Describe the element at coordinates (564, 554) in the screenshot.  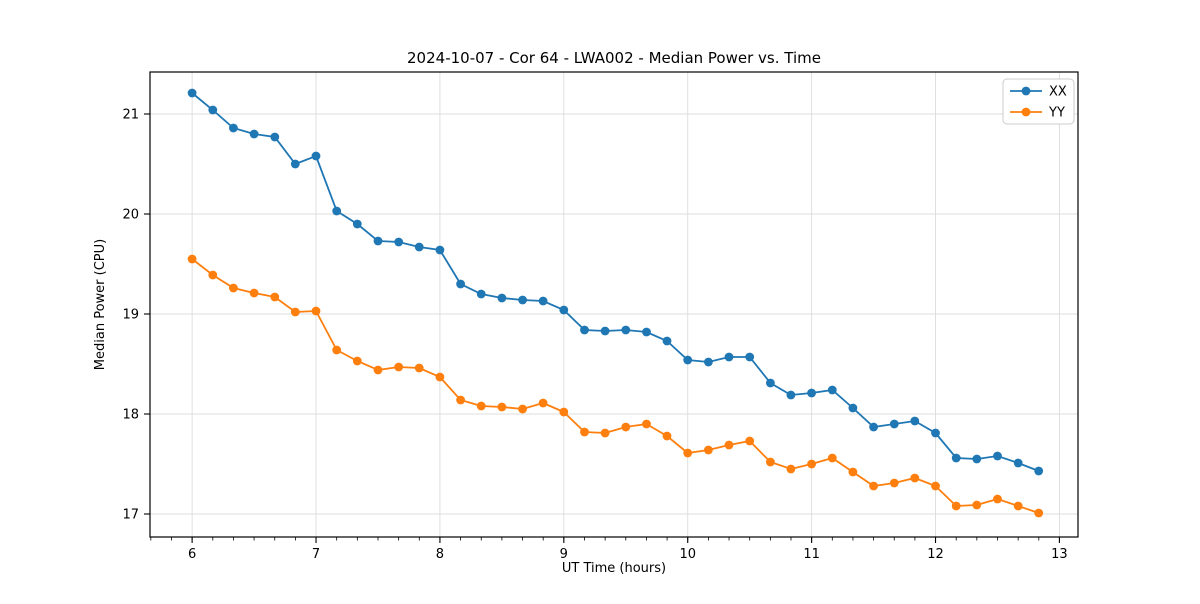
I see `x-tick-label: 9` at that location.